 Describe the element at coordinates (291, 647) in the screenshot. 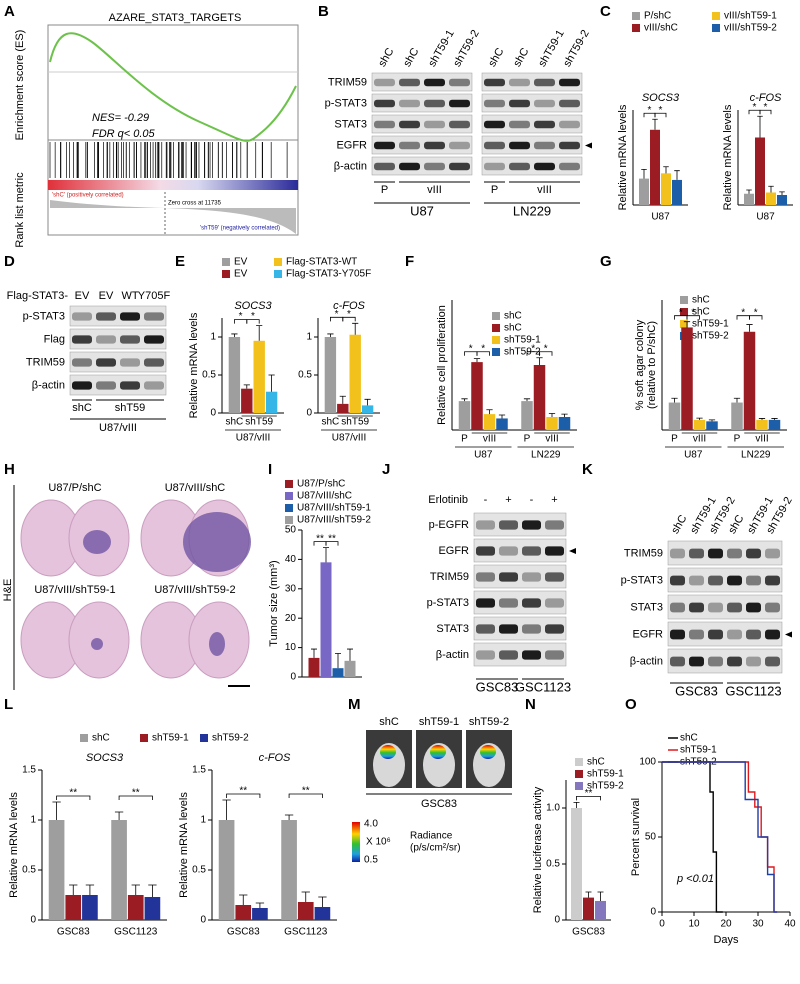

I see `y-tick-label: 10` at that location.